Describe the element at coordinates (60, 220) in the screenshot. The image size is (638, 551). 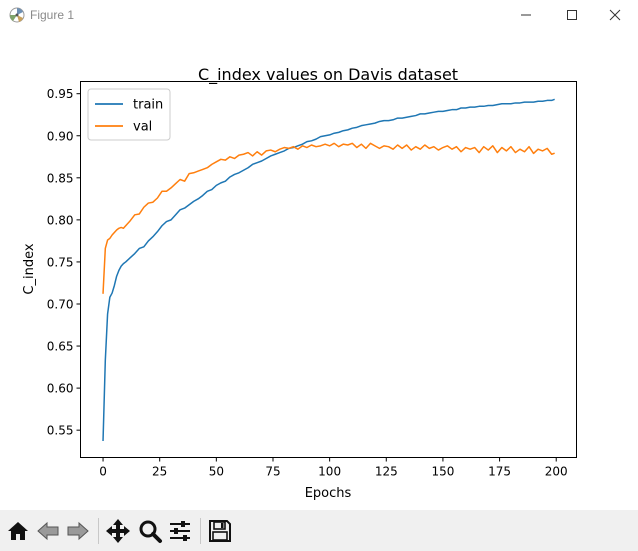
I see `y-tick-label: 0.80` at that location.